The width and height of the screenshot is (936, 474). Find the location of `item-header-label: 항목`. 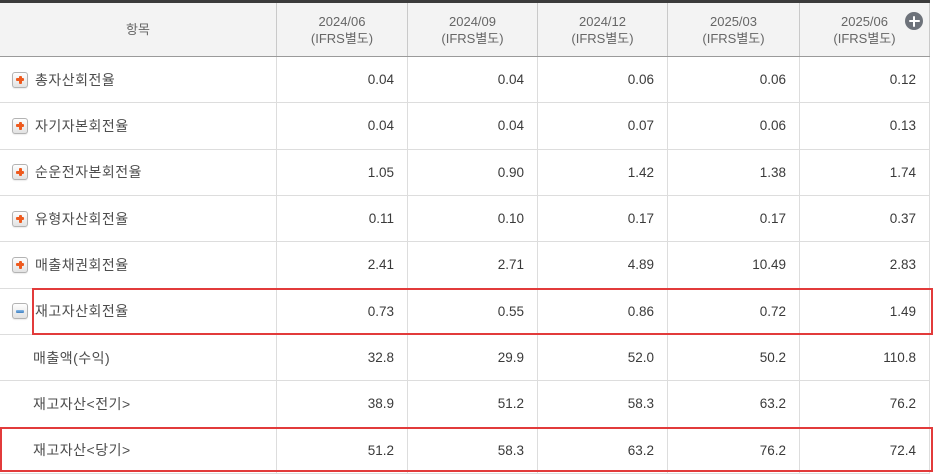

item-header-label: 항목 is located at coordinates (138, 29).